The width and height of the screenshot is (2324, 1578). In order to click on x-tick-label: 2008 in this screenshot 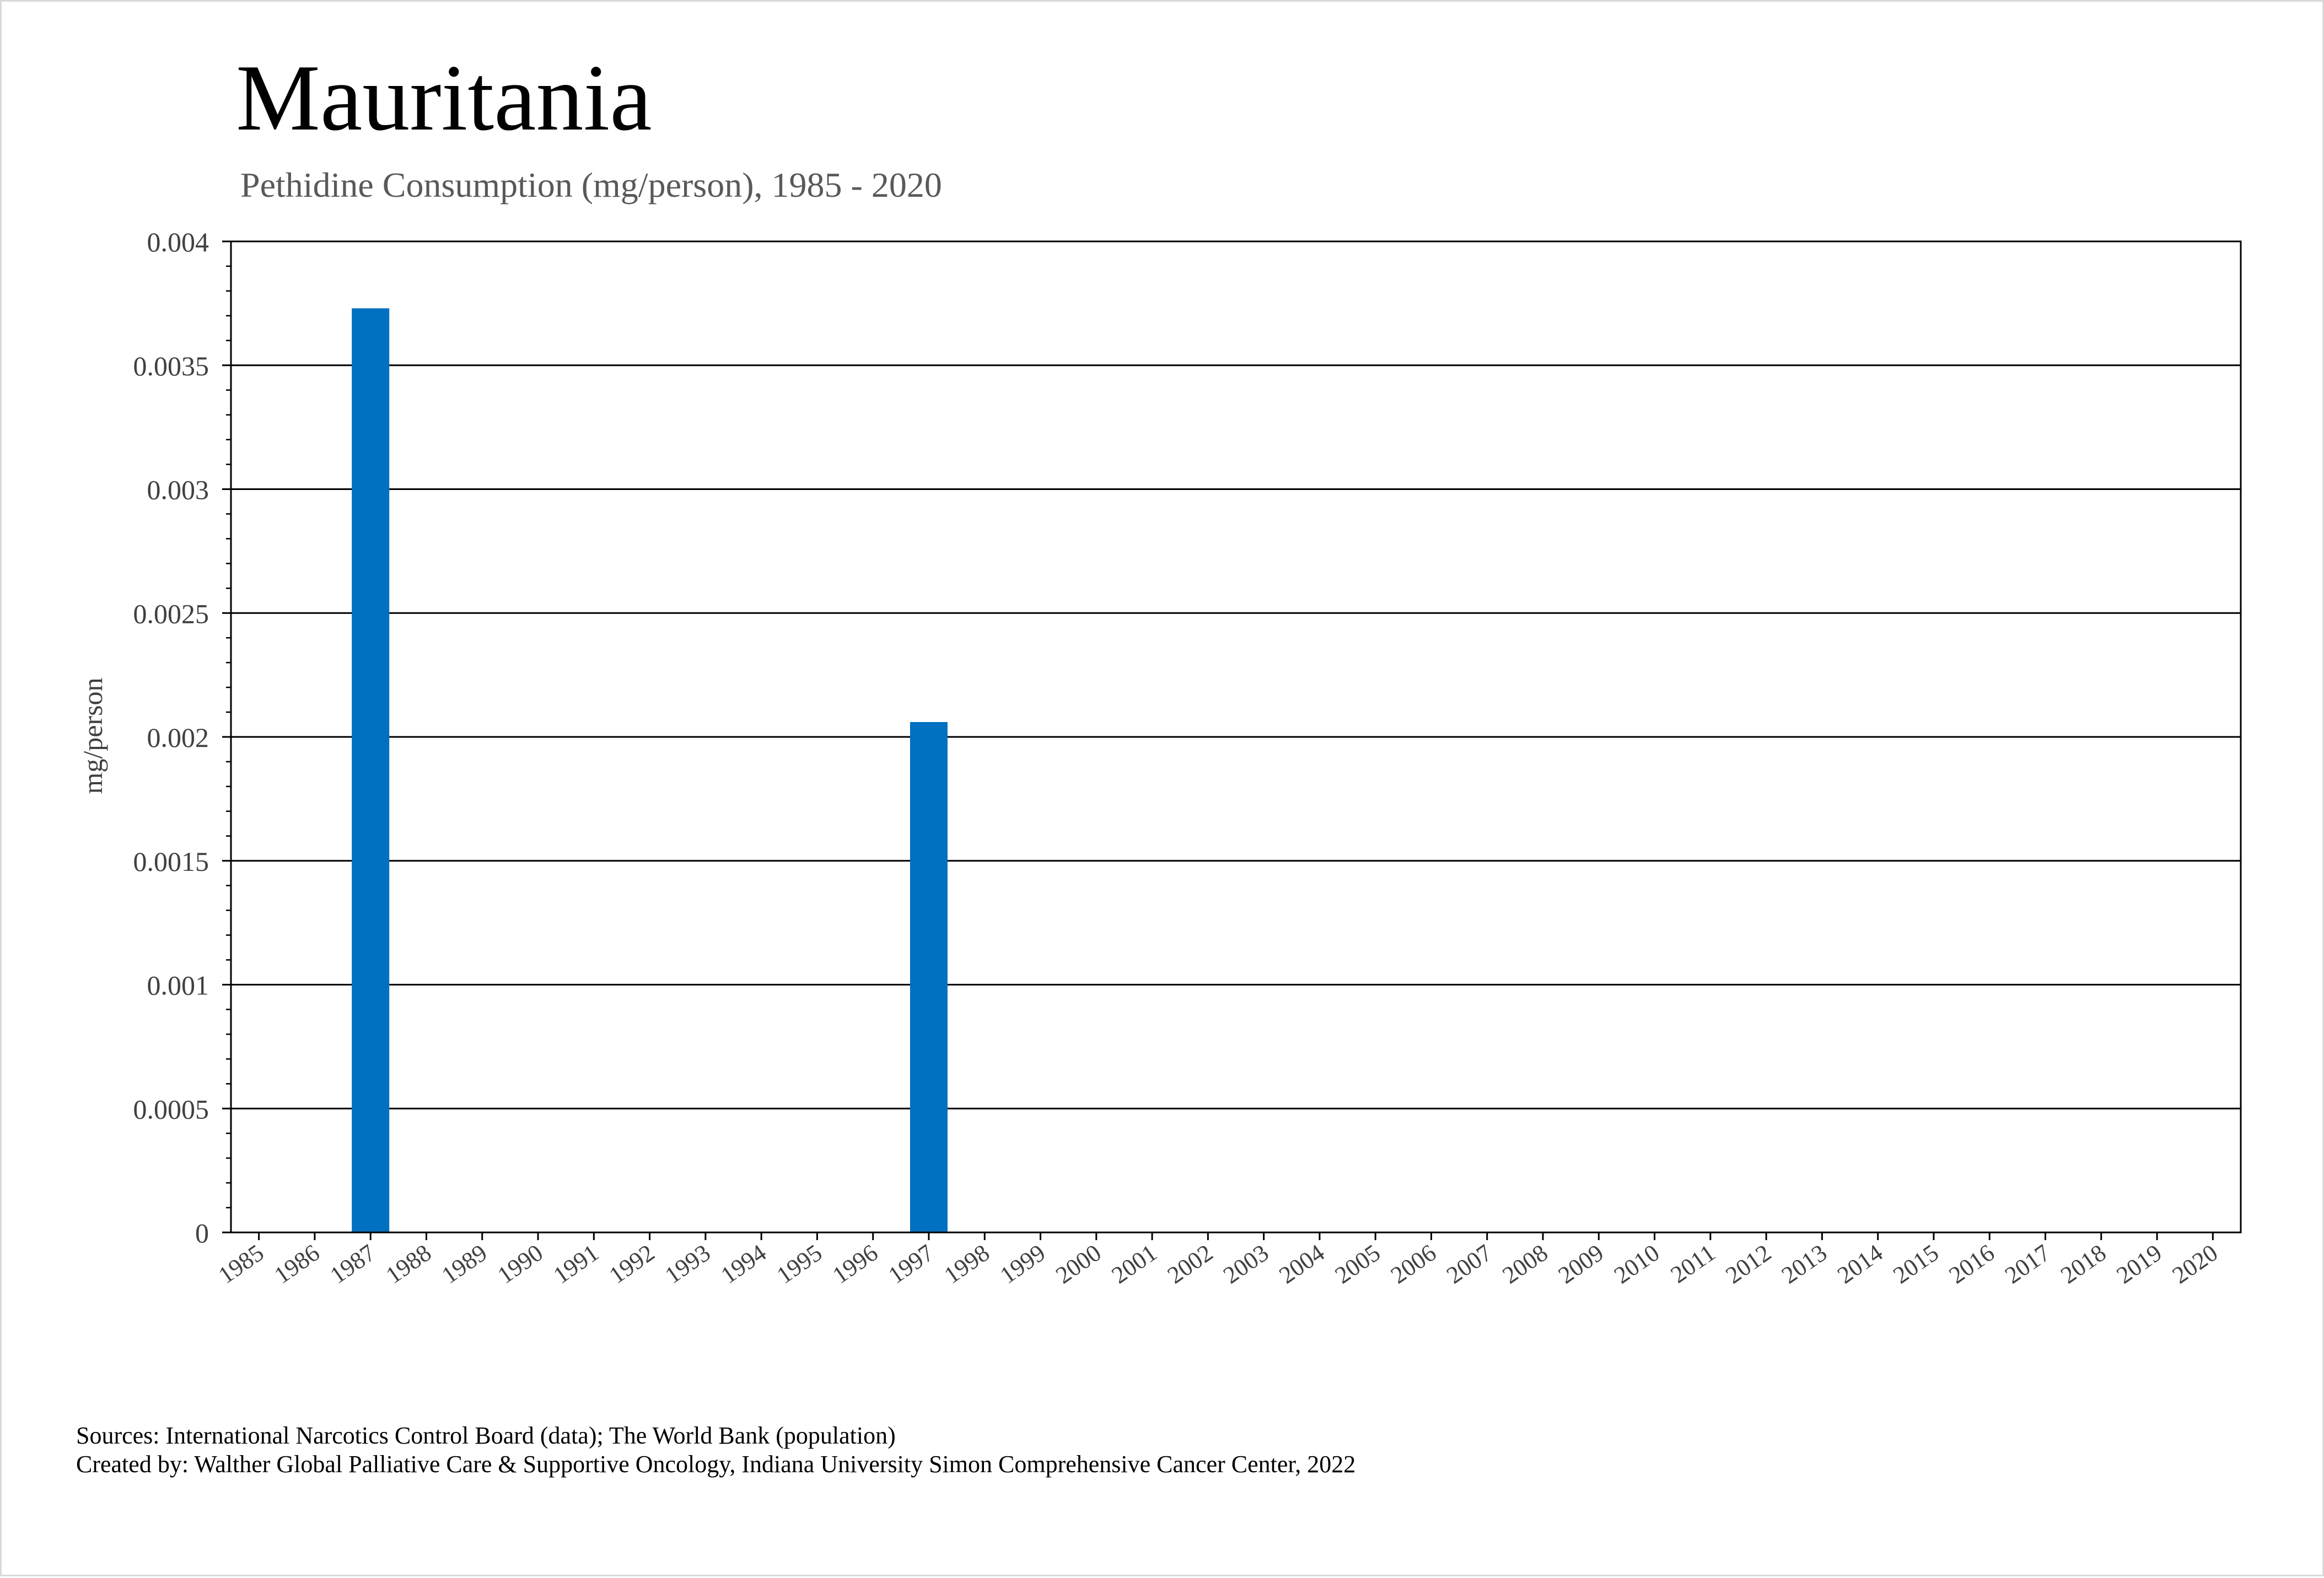, I will do `click(1525, 1264)`.